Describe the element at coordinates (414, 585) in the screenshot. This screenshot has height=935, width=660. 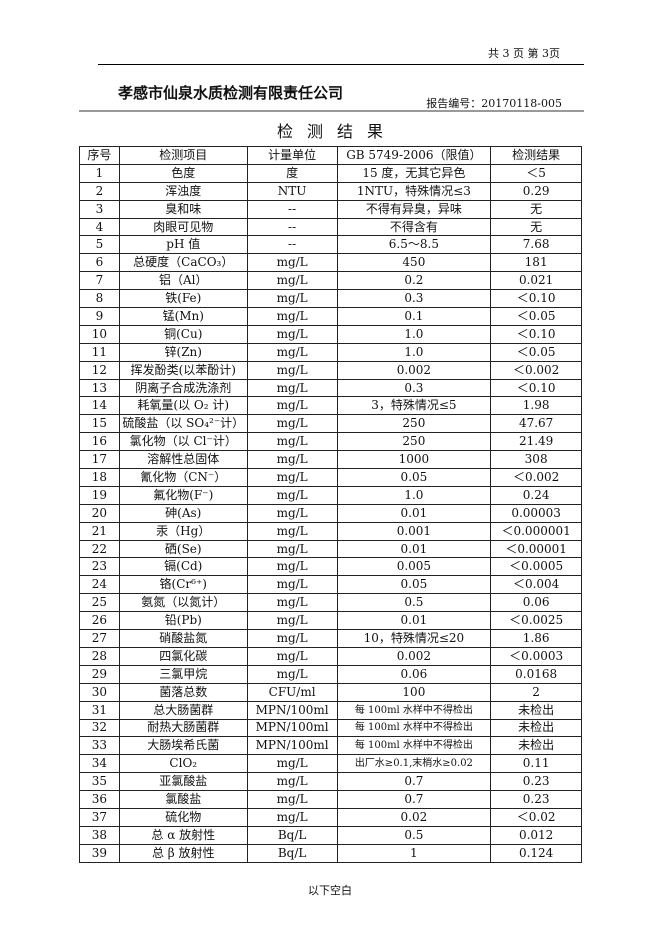
I see `cell-limit: 0.05` at that location.